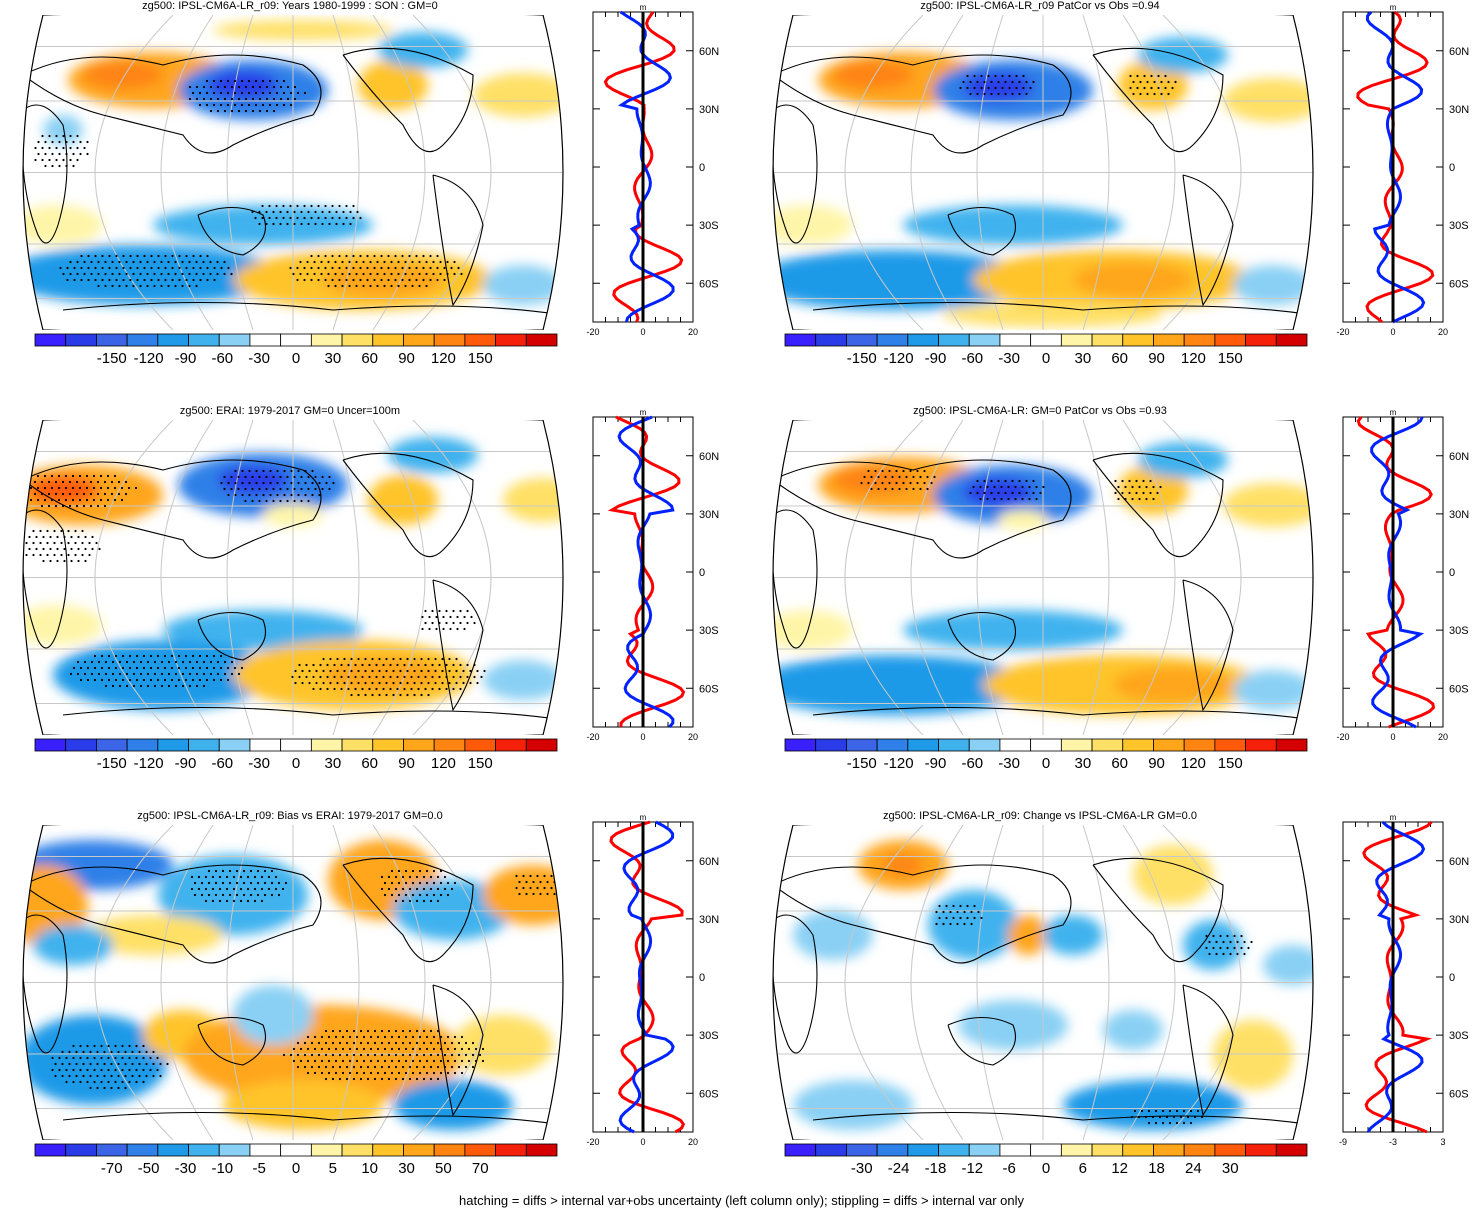  What do you see at coordinates (1459, 110) in the screenshot?
I see `profile-lat-tick-label: 30N` at bounding box center [1459, 110].